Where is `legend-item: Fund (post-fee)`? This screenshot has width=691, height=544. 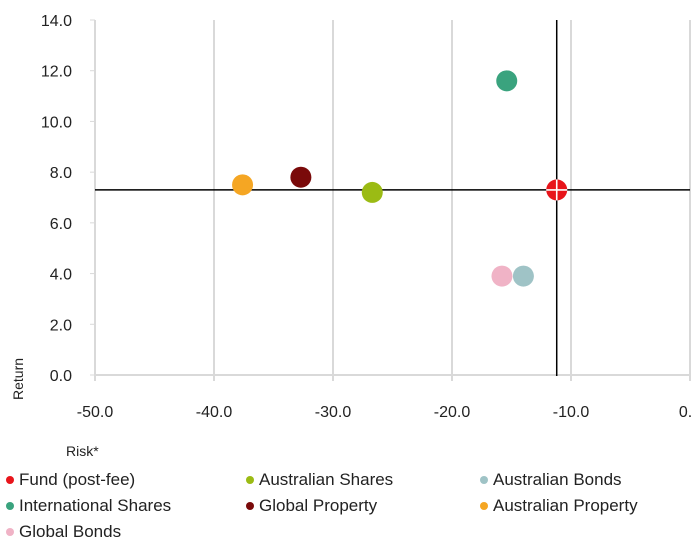 legend-item: Fund (post-fee) is located at coordinates (126, 480).